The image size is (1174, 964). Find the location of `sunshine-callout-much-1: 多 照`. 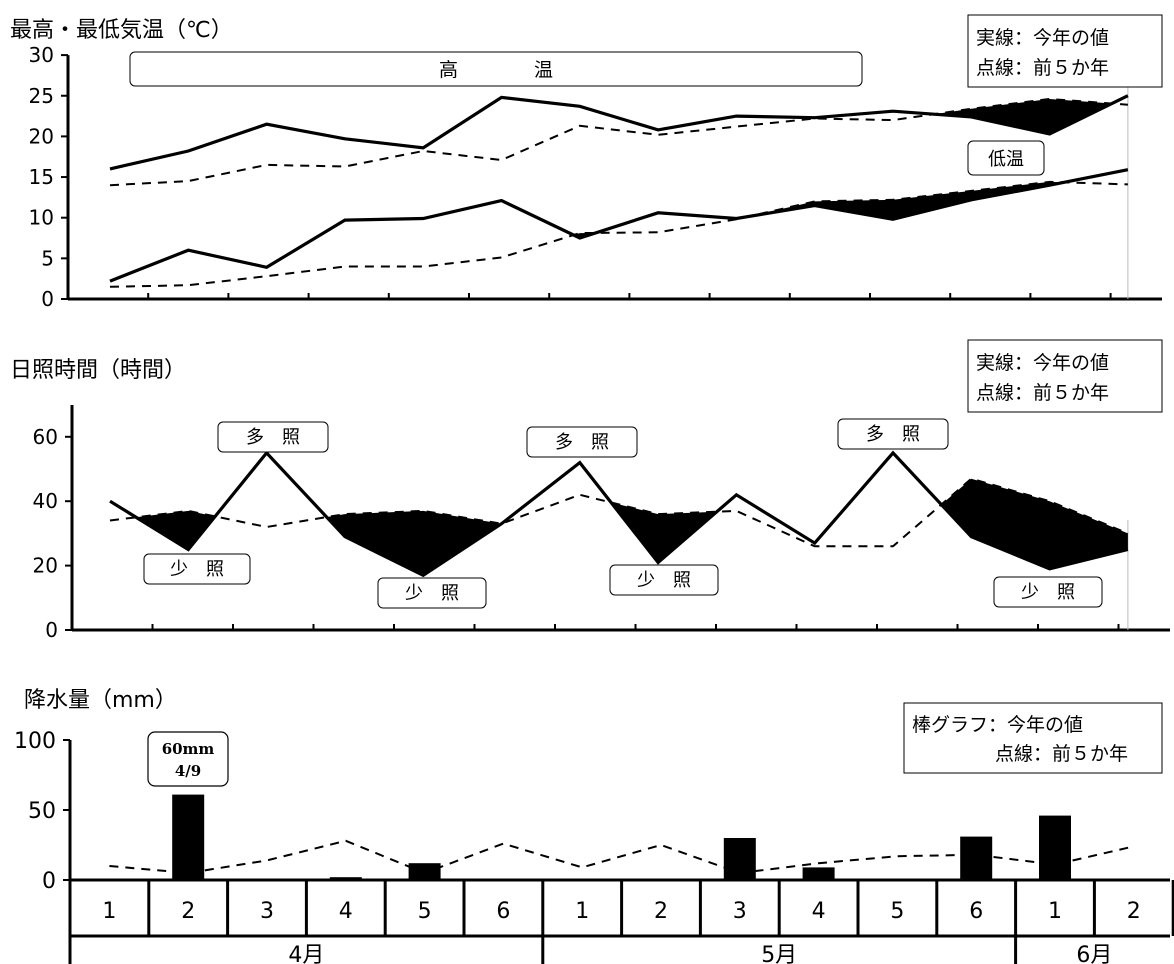

sunshine-callout-much-1: 多 照 is located at coordinates (273, 437).